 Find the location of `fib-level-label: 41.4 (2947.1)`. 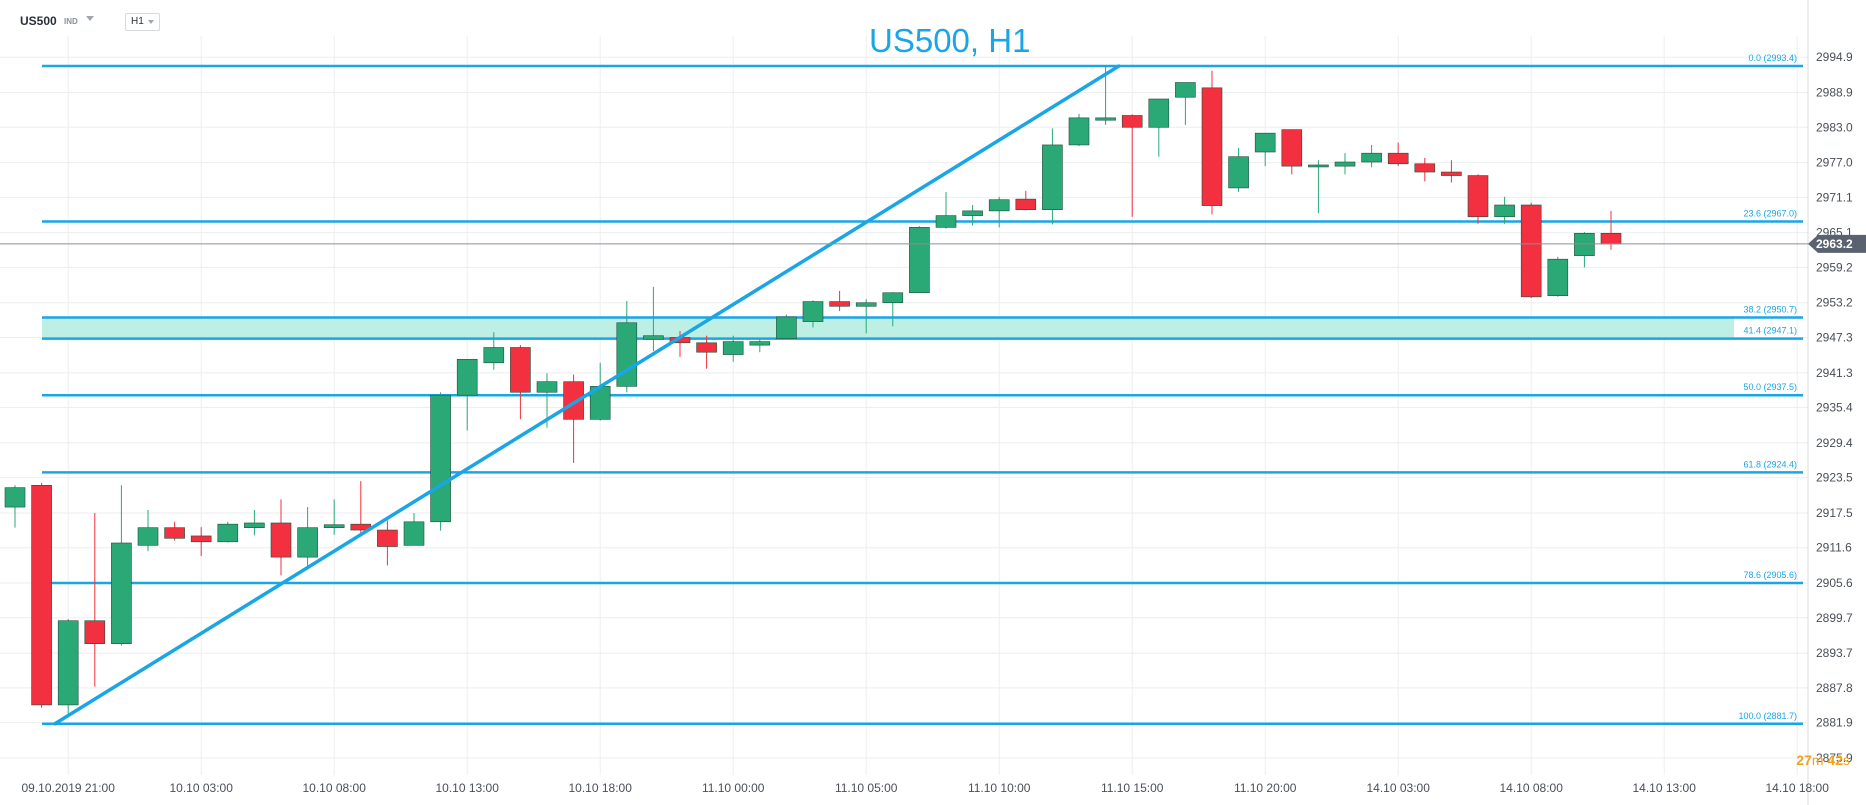

fib-level-label: 41.4 (2947.1) is located at coordinates (1770, 331).